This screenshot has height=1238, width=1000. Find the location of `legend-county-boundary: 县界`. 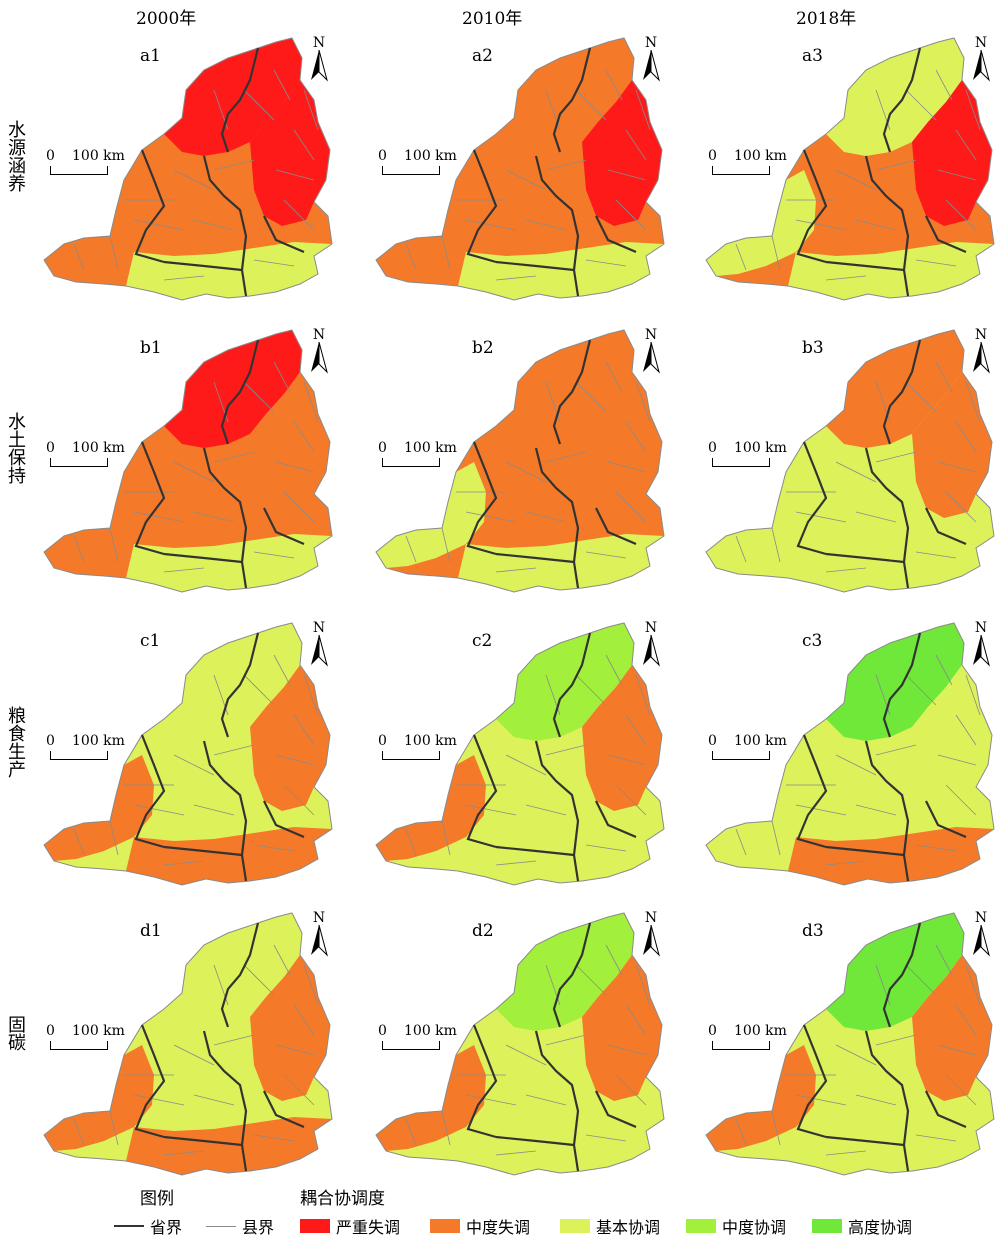

legend-county-boundary: 县界 is located at coordinates (240, 1226).